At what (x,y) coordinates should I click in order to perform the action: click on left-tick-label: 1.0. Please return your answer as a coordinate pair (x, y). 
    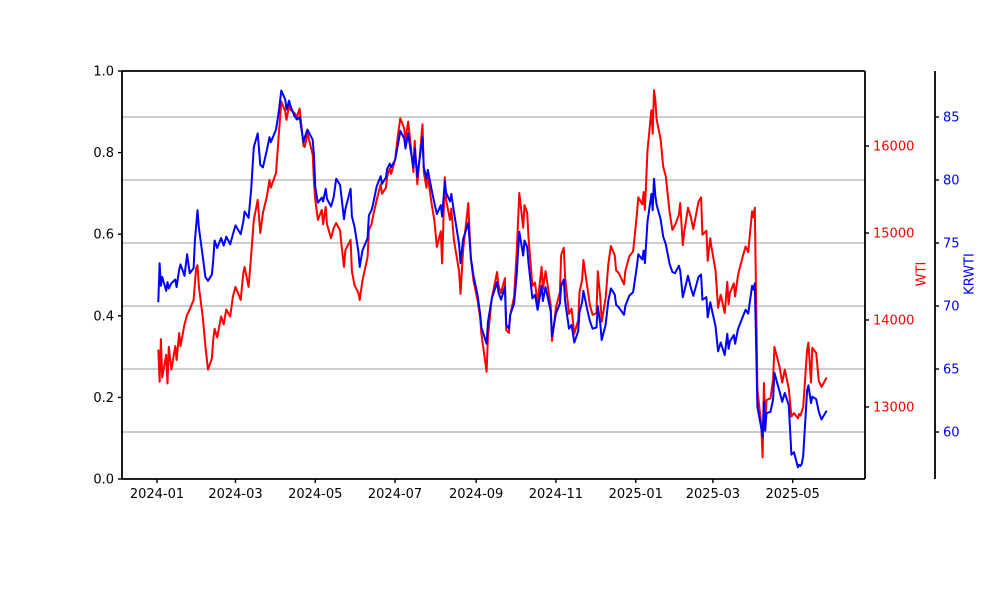
    Looking at the image, I should click on (103, 72).